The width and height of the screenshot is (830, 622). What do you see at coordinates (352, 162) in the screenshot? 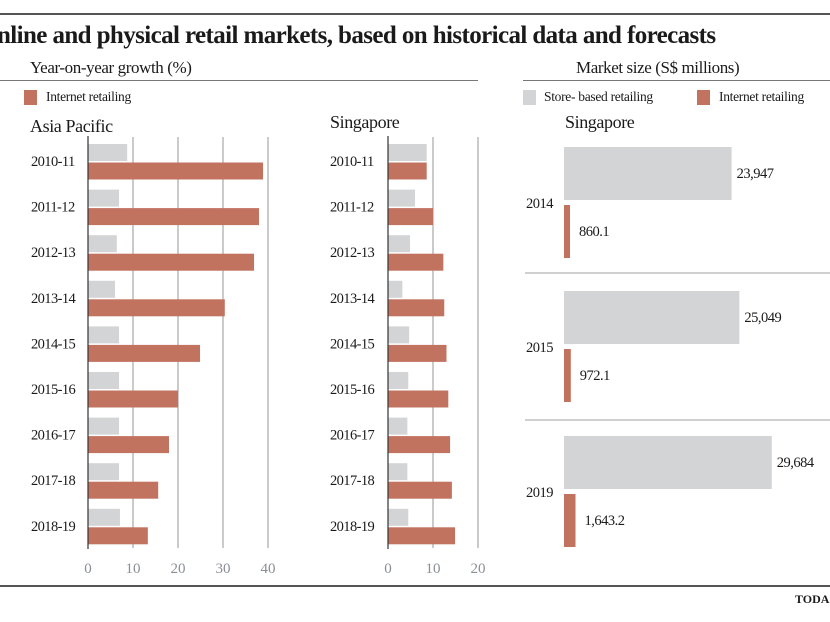
I see `singapore-growth-category-label: 2010-11` at bounding box center [352, 162].